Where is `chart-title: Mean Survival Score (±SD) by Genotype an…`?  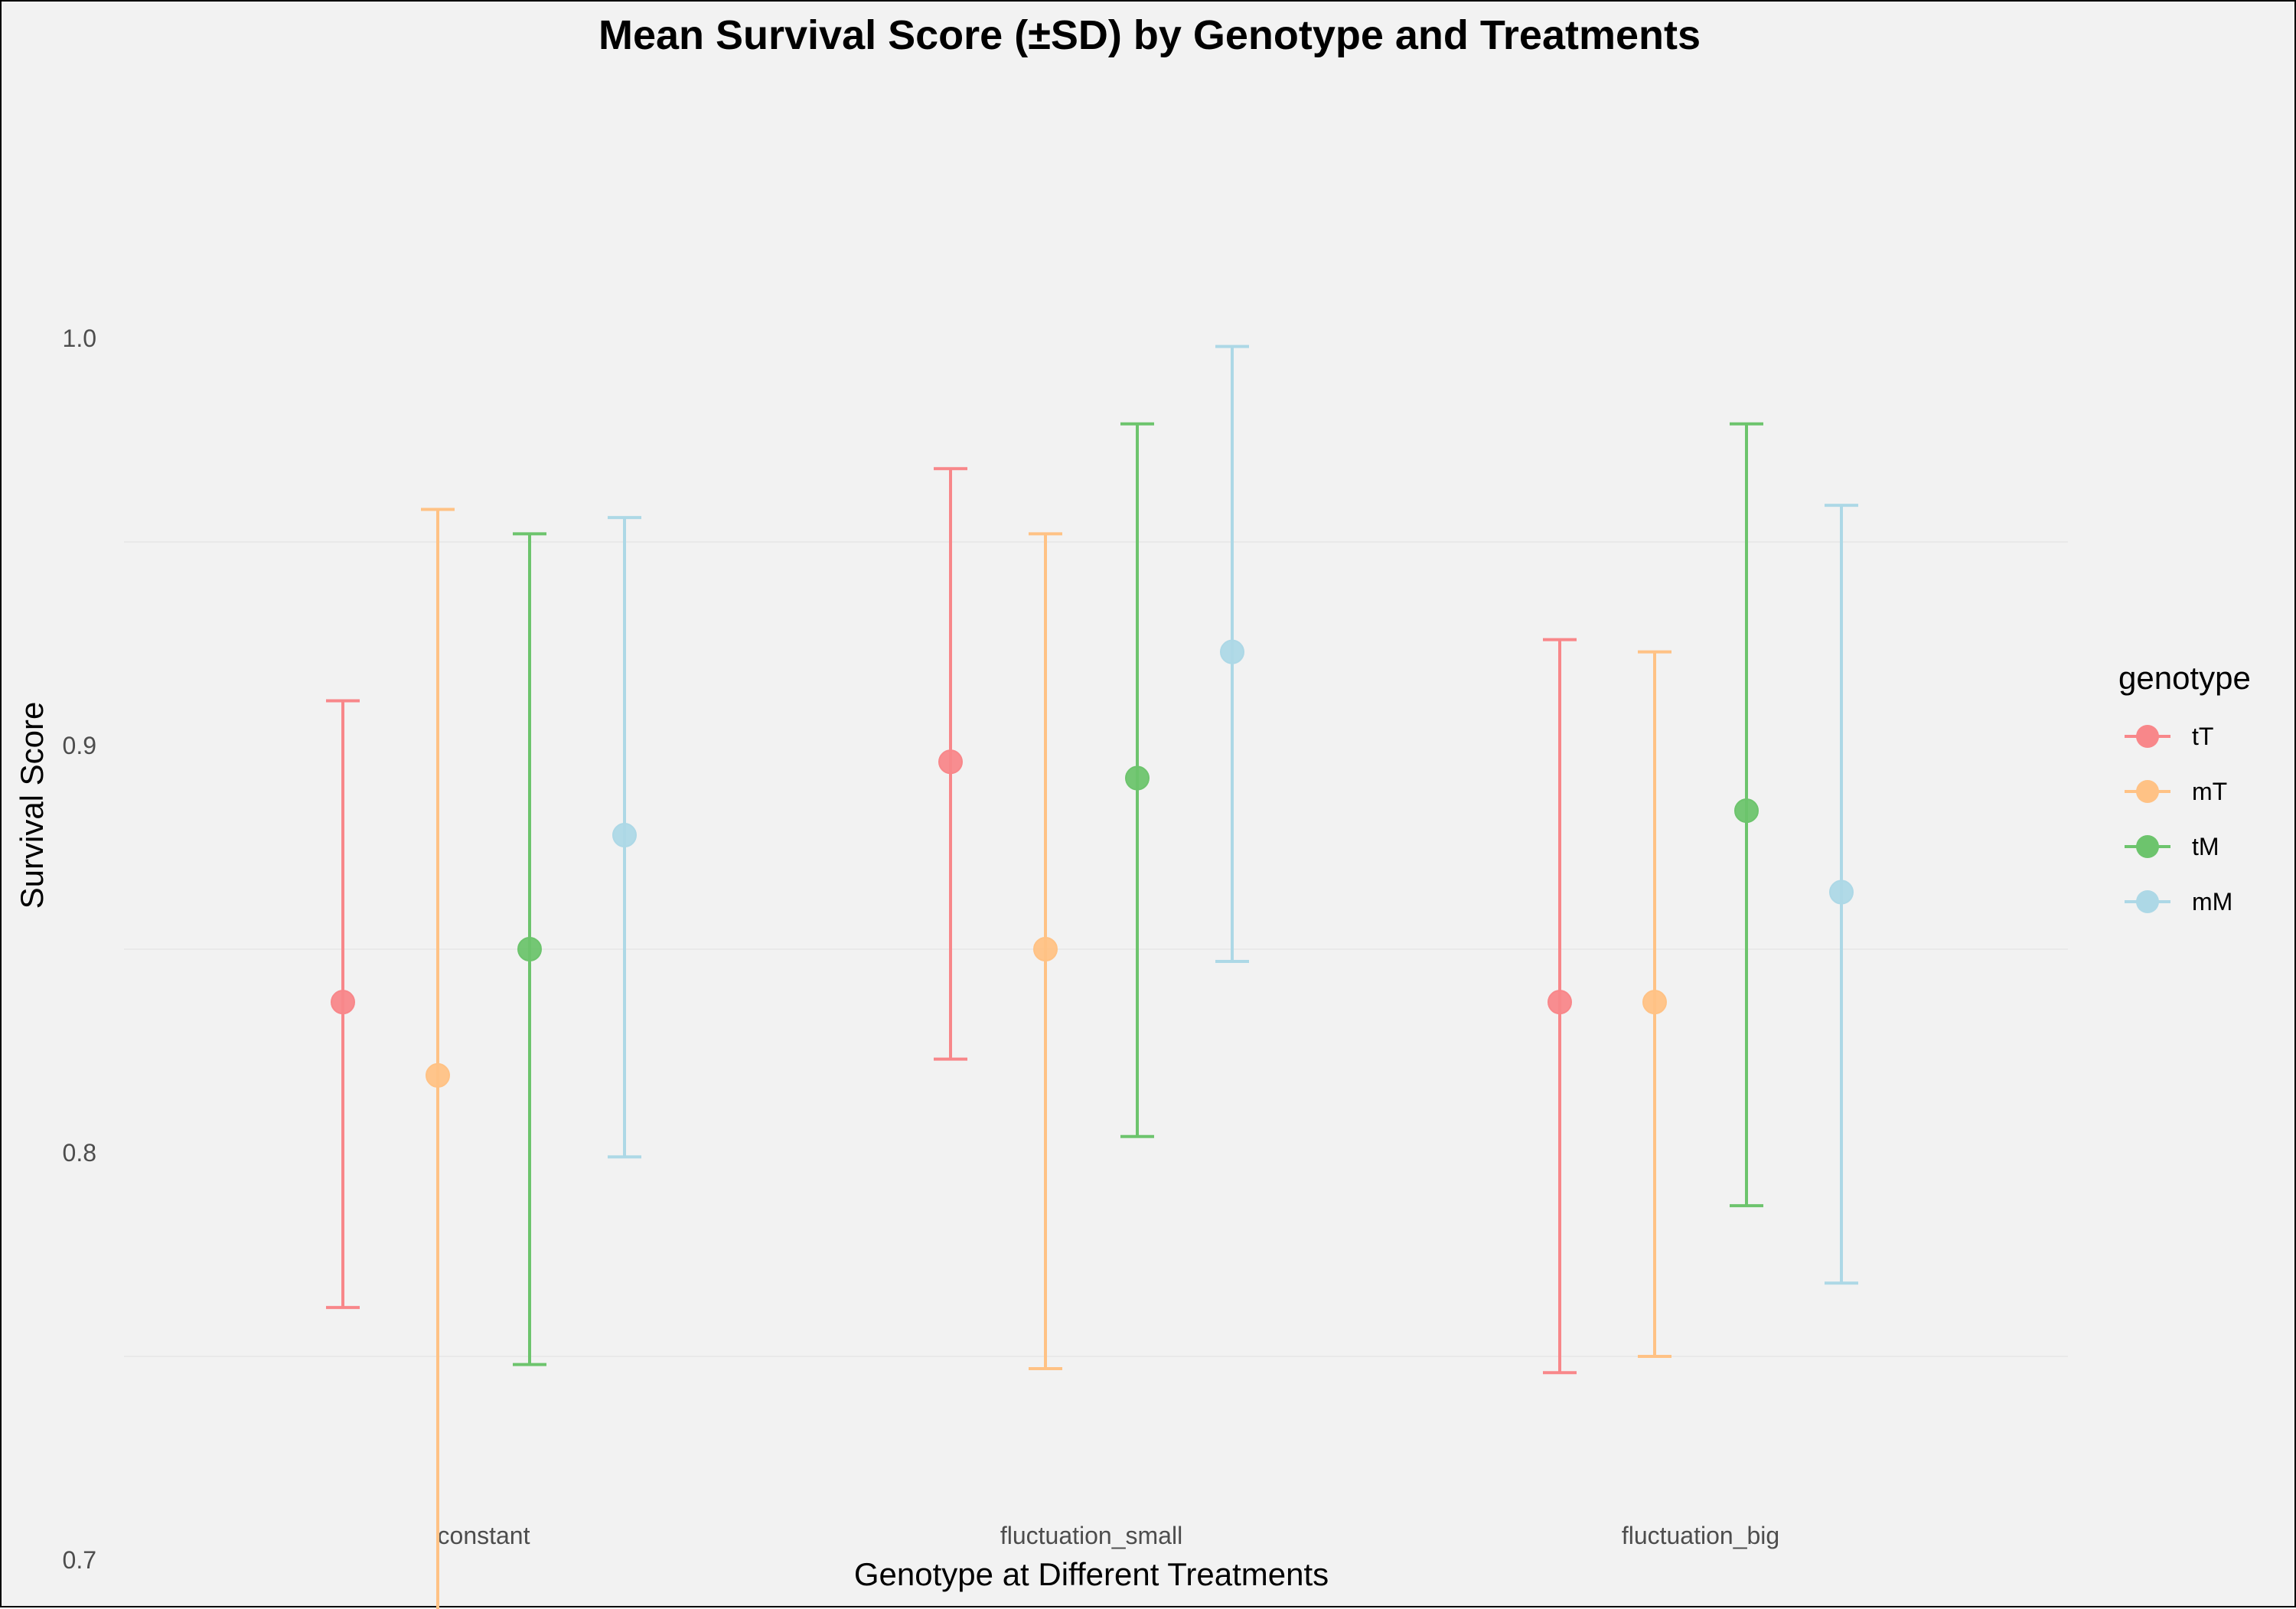
chart-title: Mean Survival Score (±SD) by Genotype an… is located at coordinates (1149, 35).